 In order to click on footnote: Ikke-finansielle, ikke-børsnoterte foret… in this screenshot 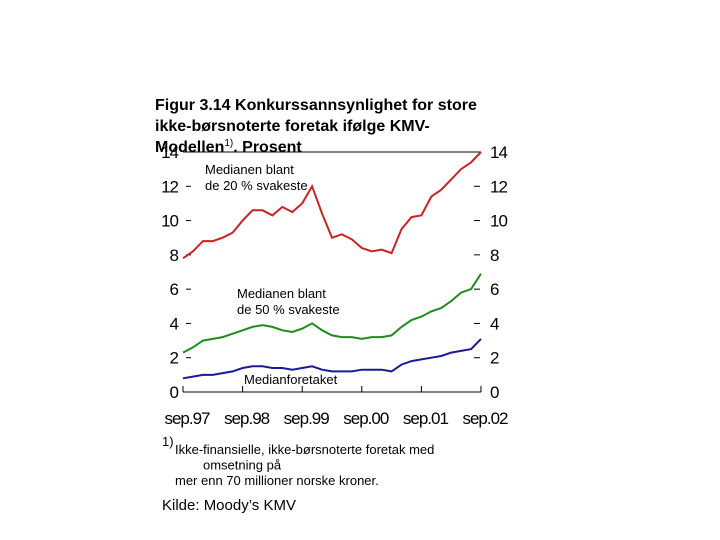, I will do `click(304, 449)`.